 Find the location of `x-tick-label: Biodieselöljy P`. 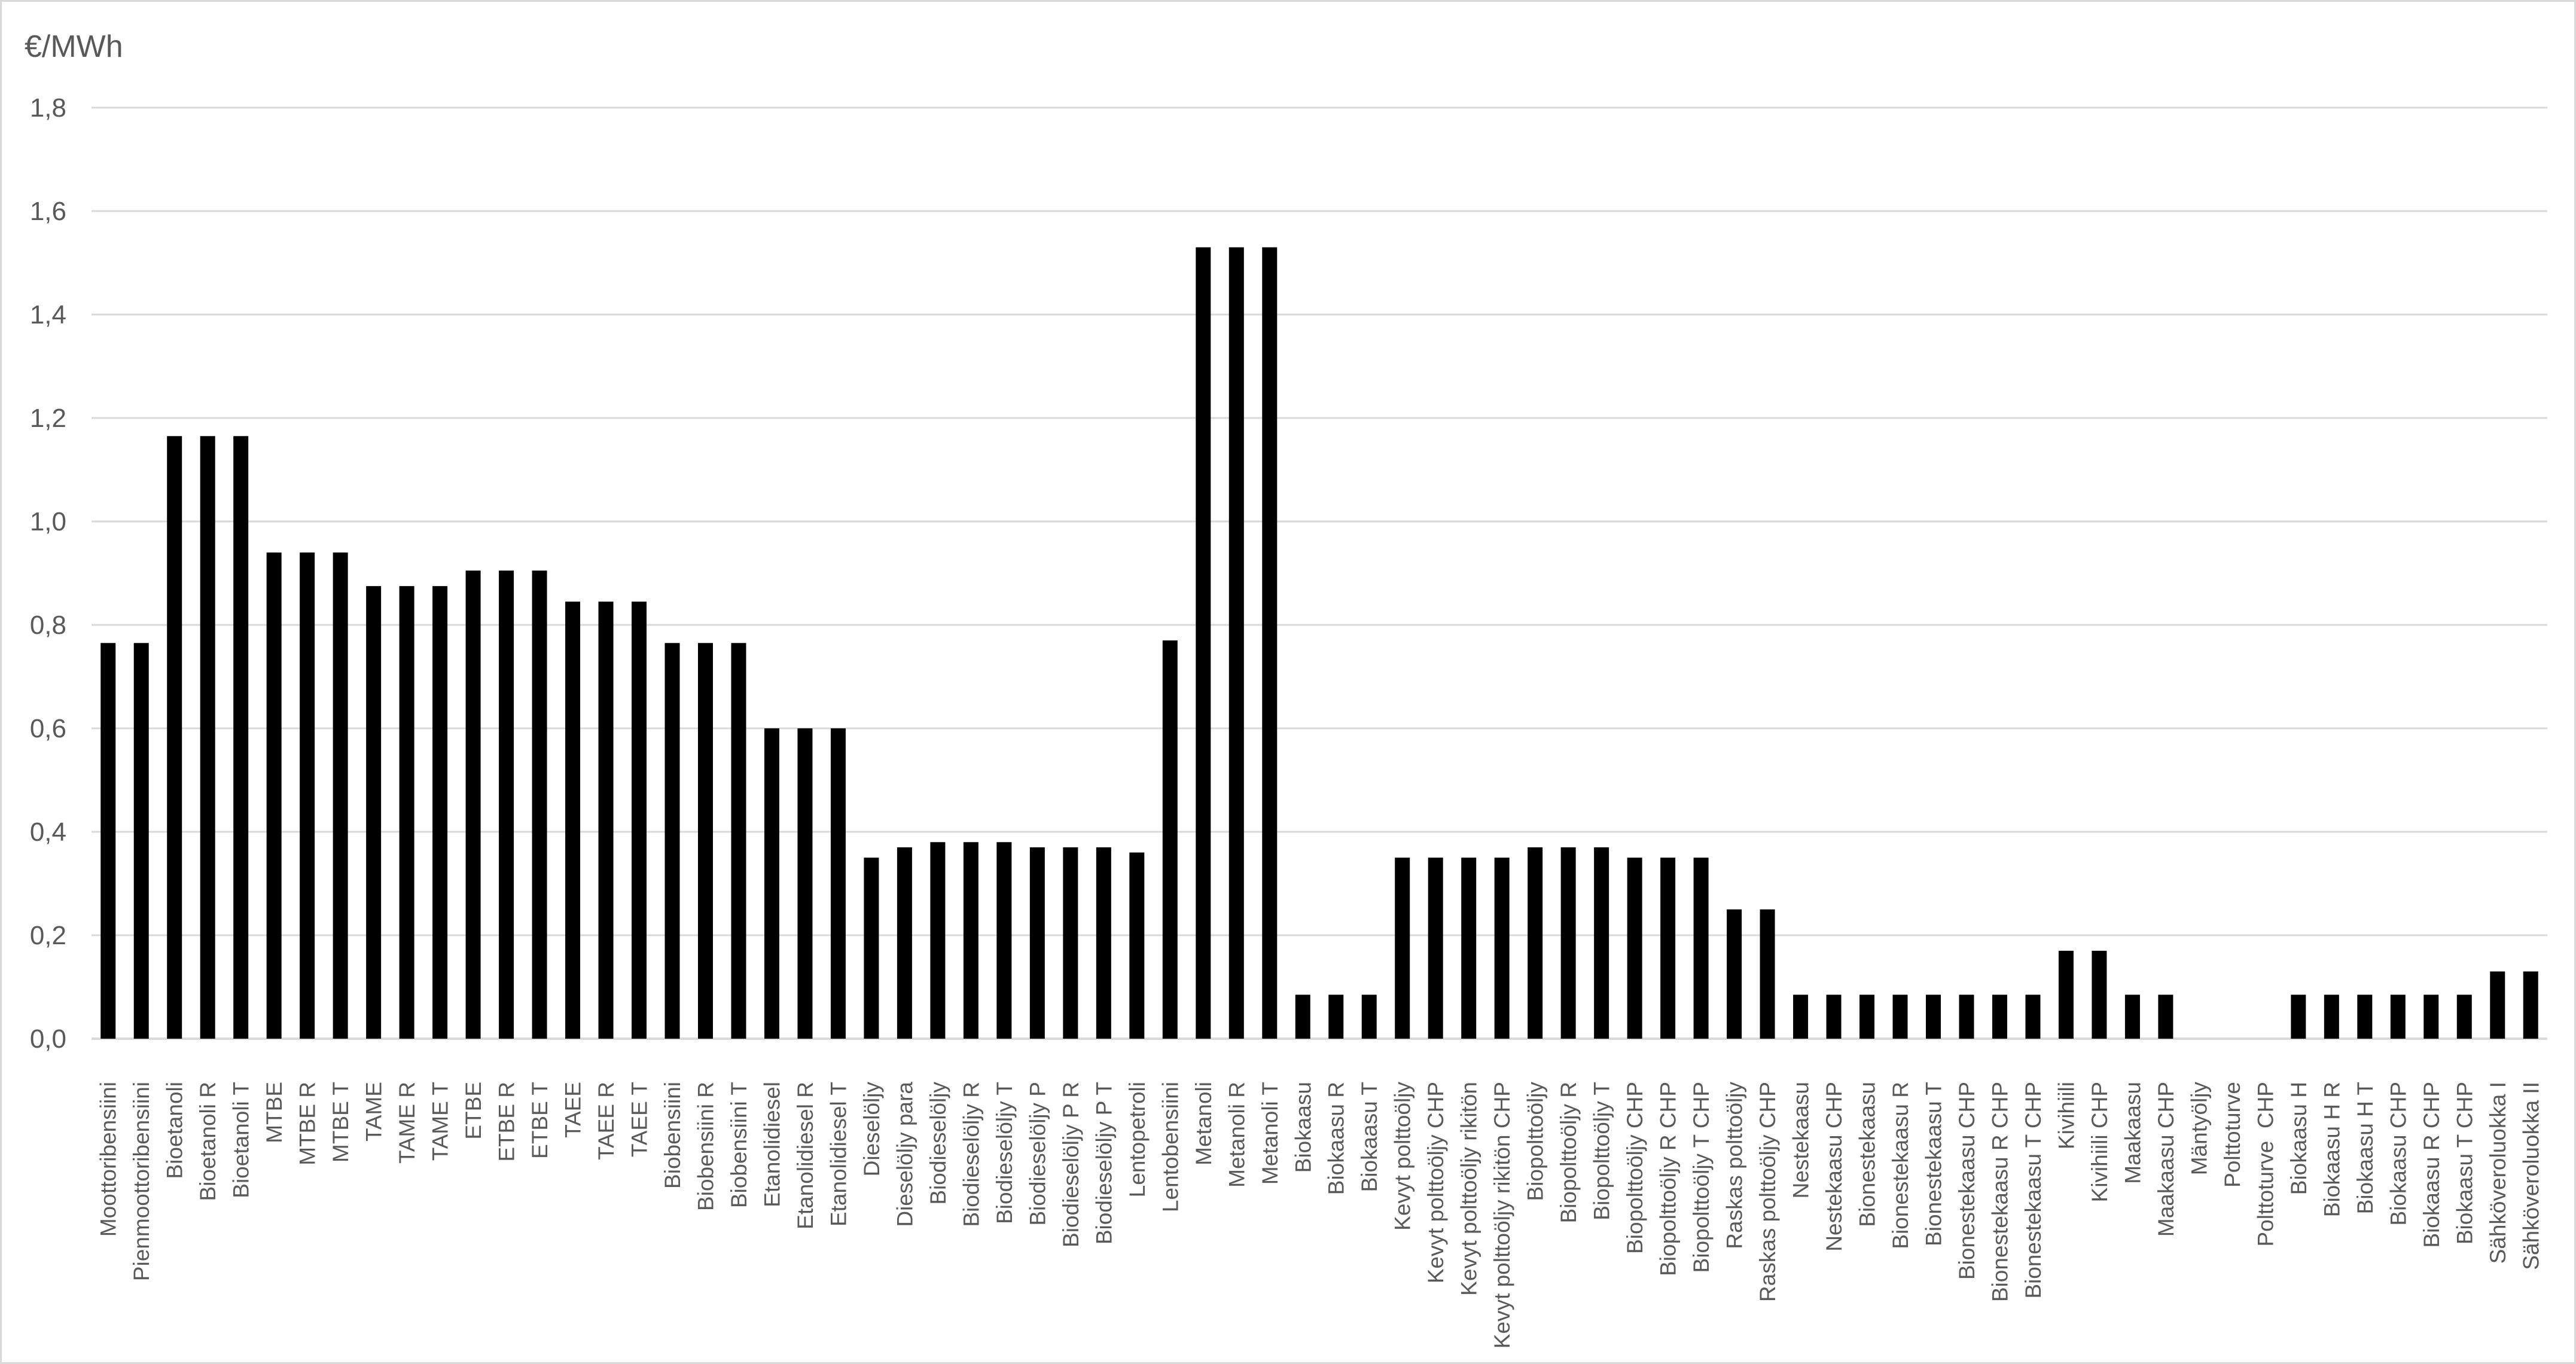

x-tick-label: Biodieselöljy P is located at coordinates (1038, 1154).